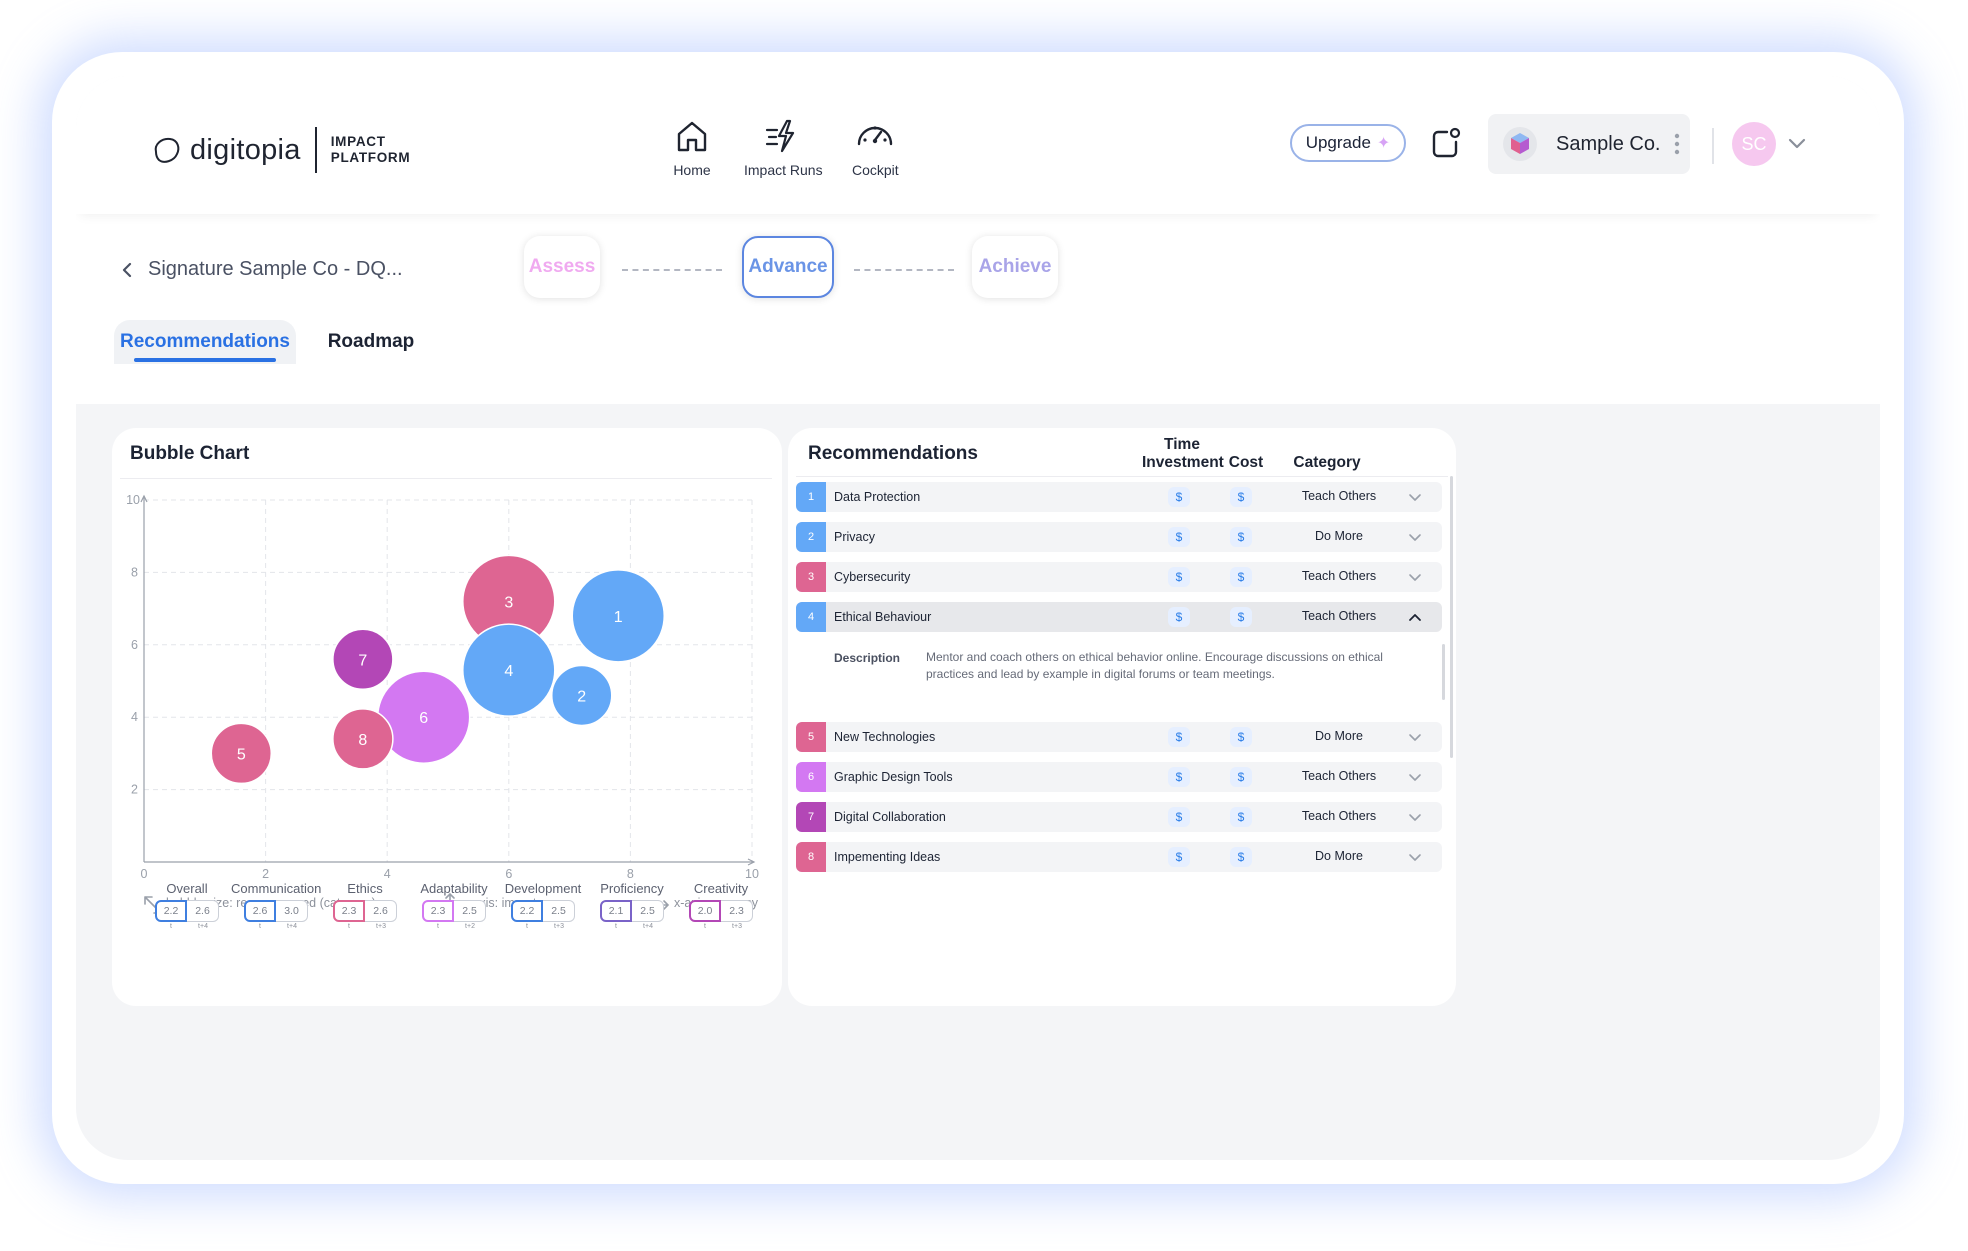  What do you see at coordinates (630, 874) in the screenshot?
I see `x-tick-label: 8` at bounding box center [630, 874].